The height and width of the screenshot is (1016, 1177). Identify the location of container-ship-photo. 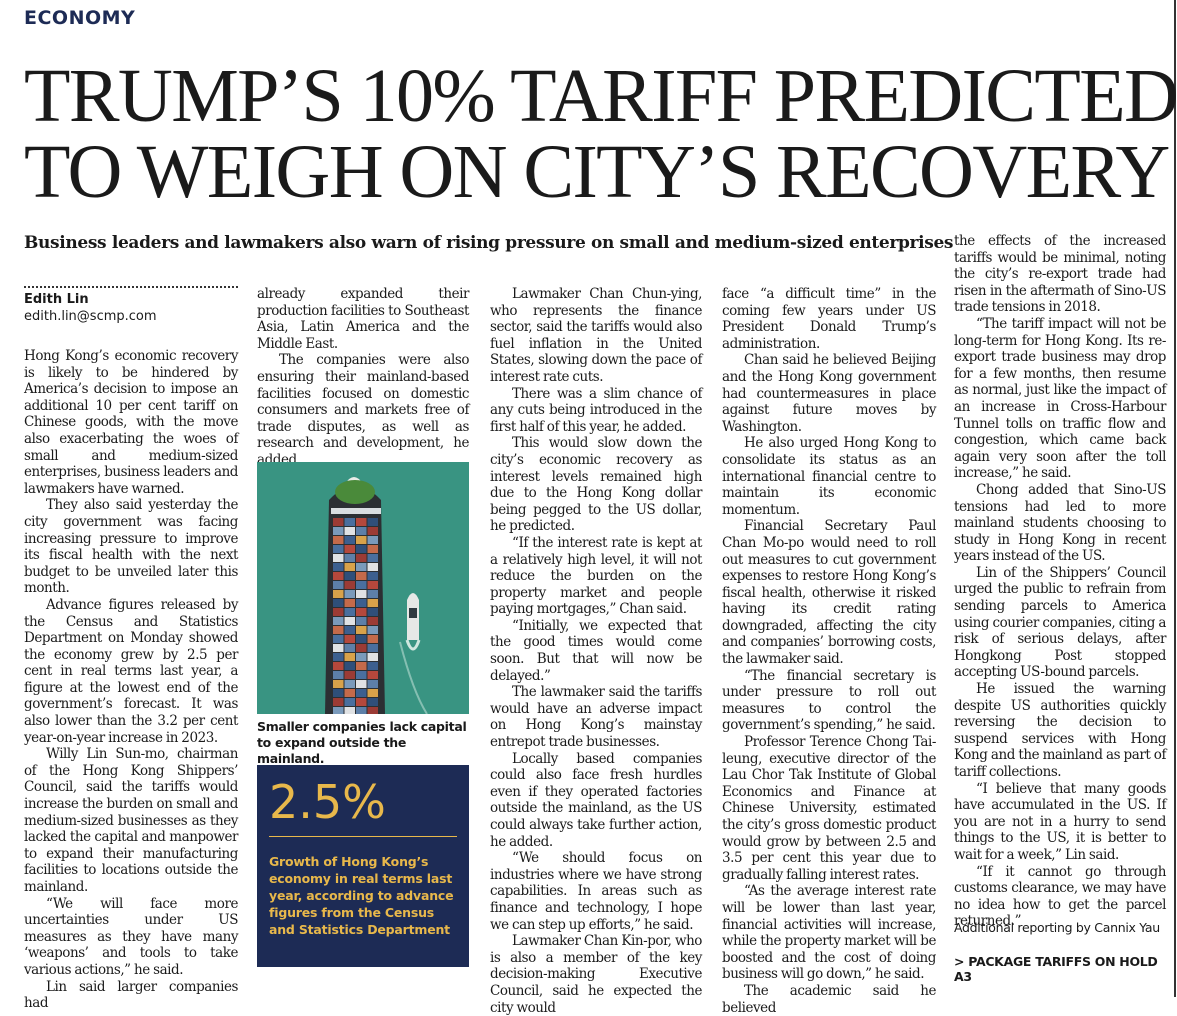
(363, 588).